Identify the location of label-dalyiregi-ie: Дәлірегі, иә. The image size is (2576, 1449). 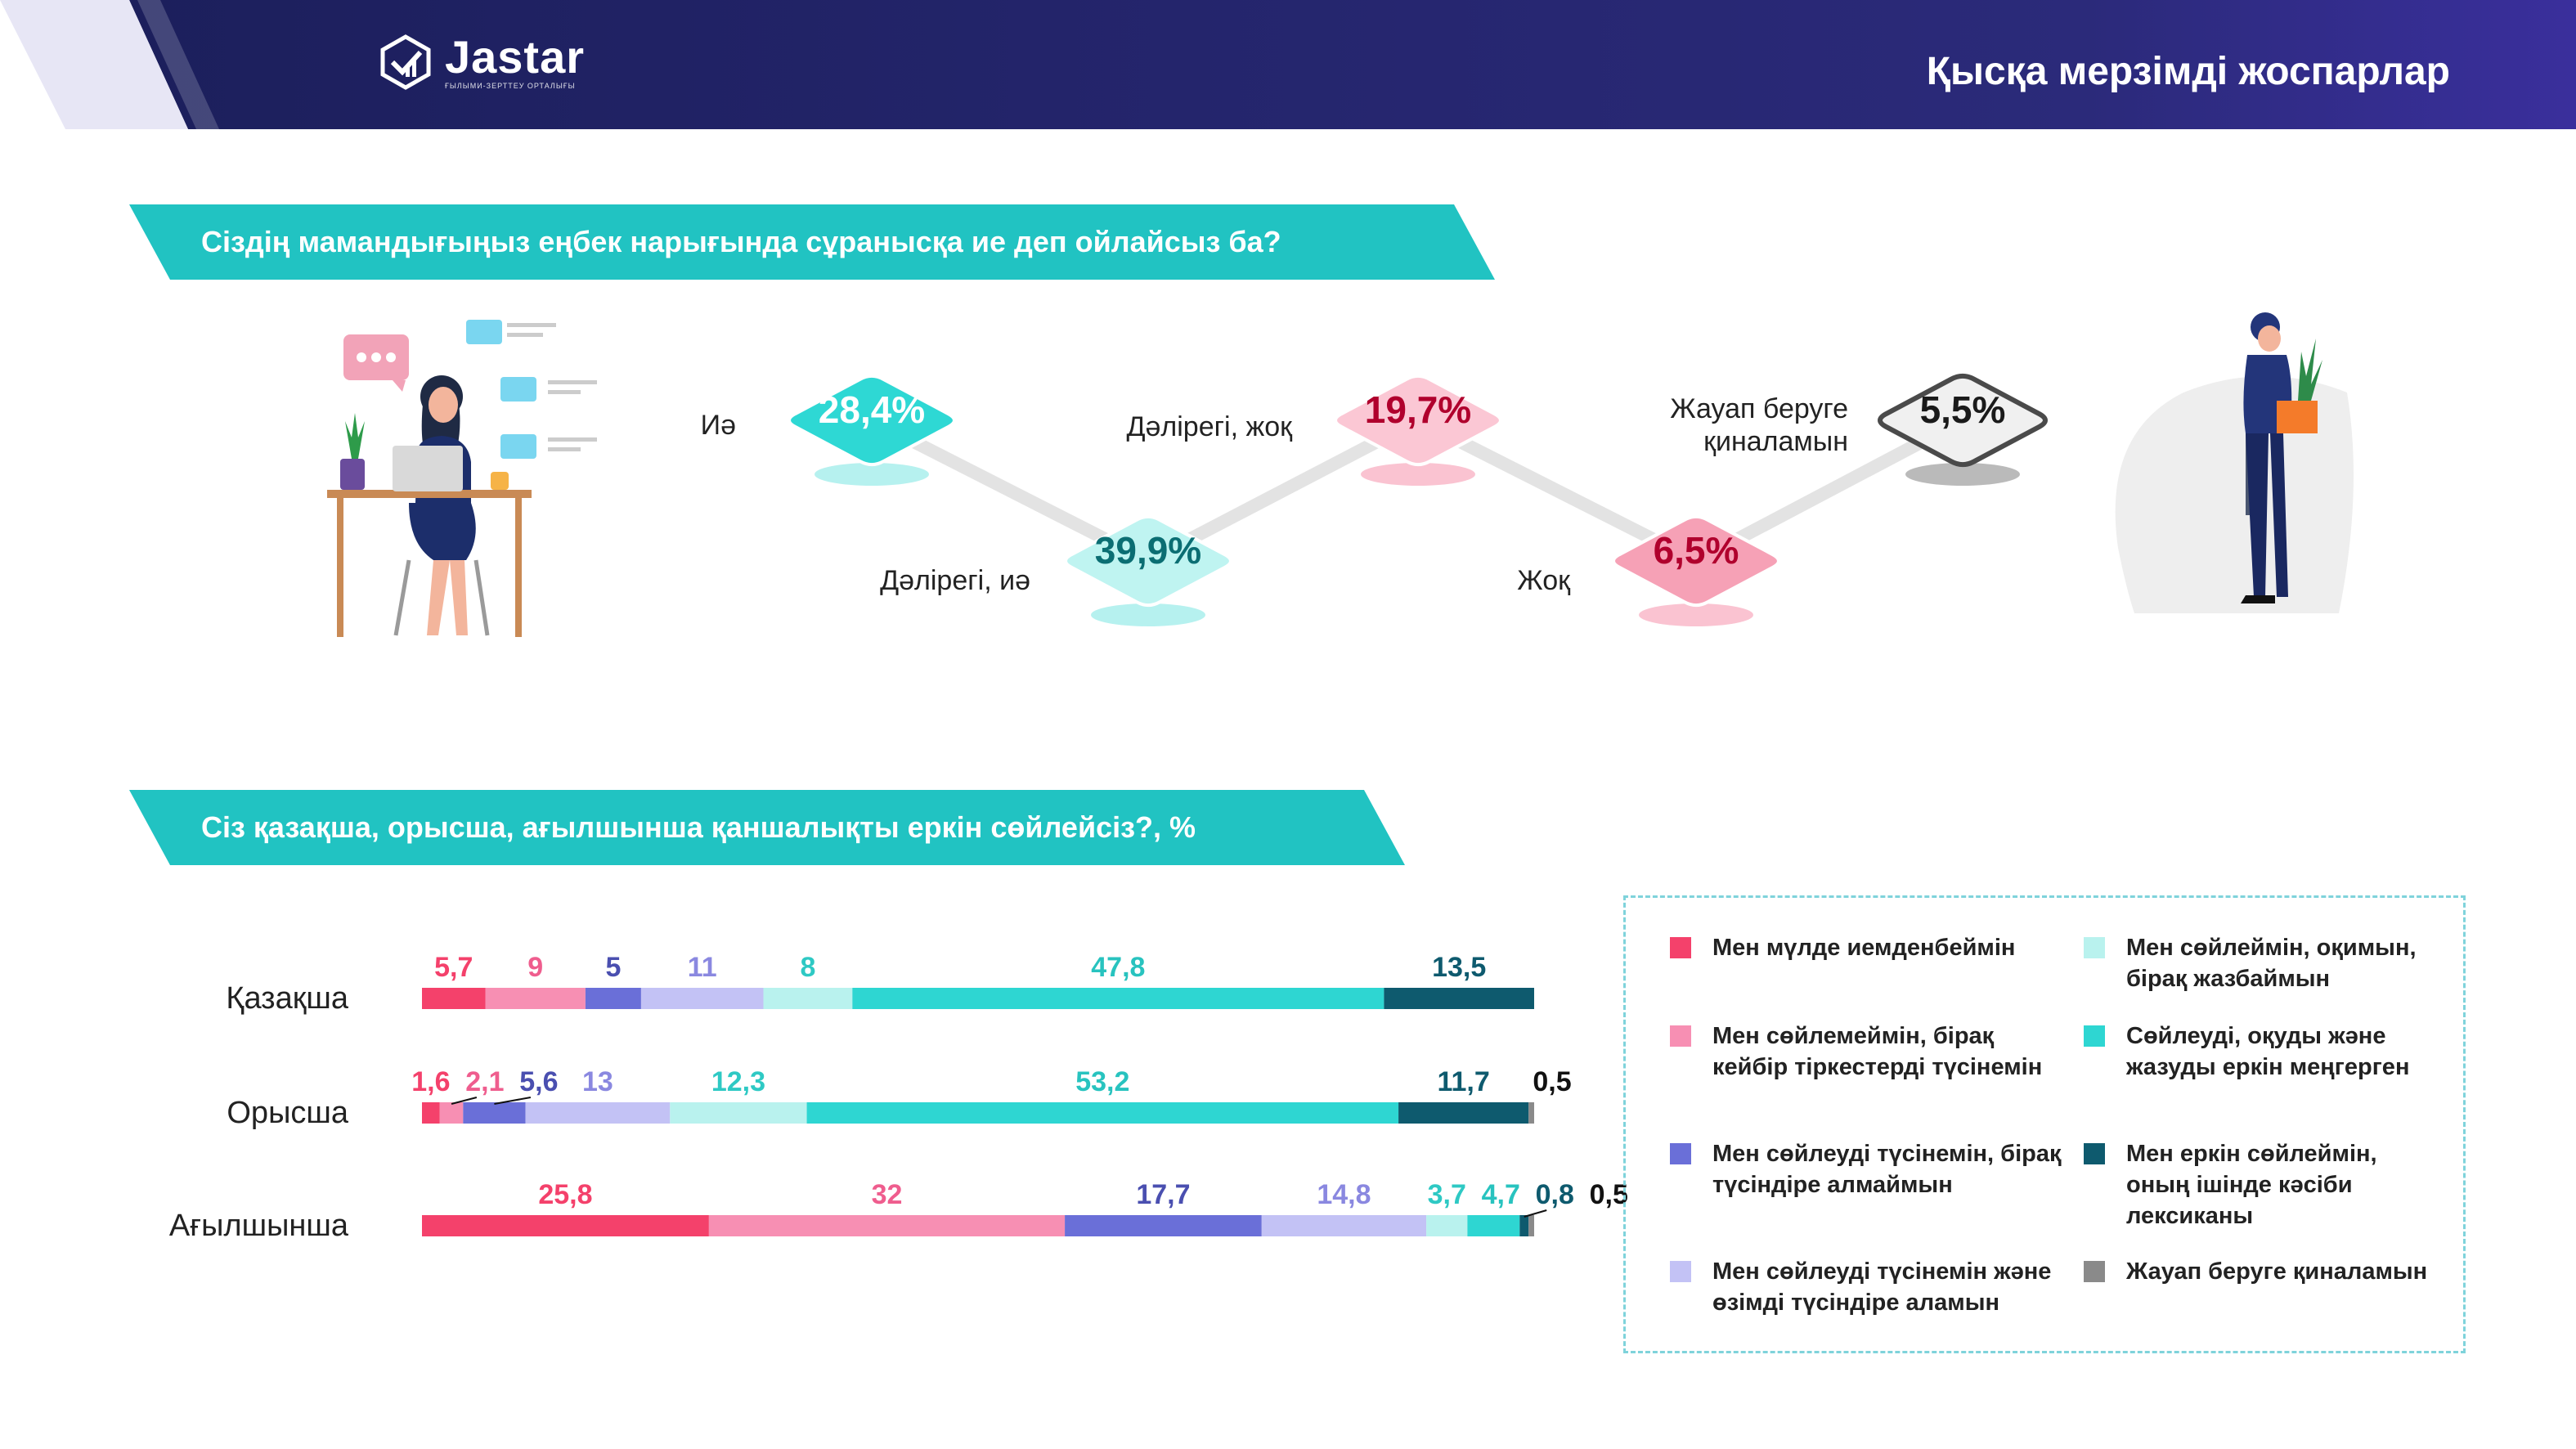
(955, 580).